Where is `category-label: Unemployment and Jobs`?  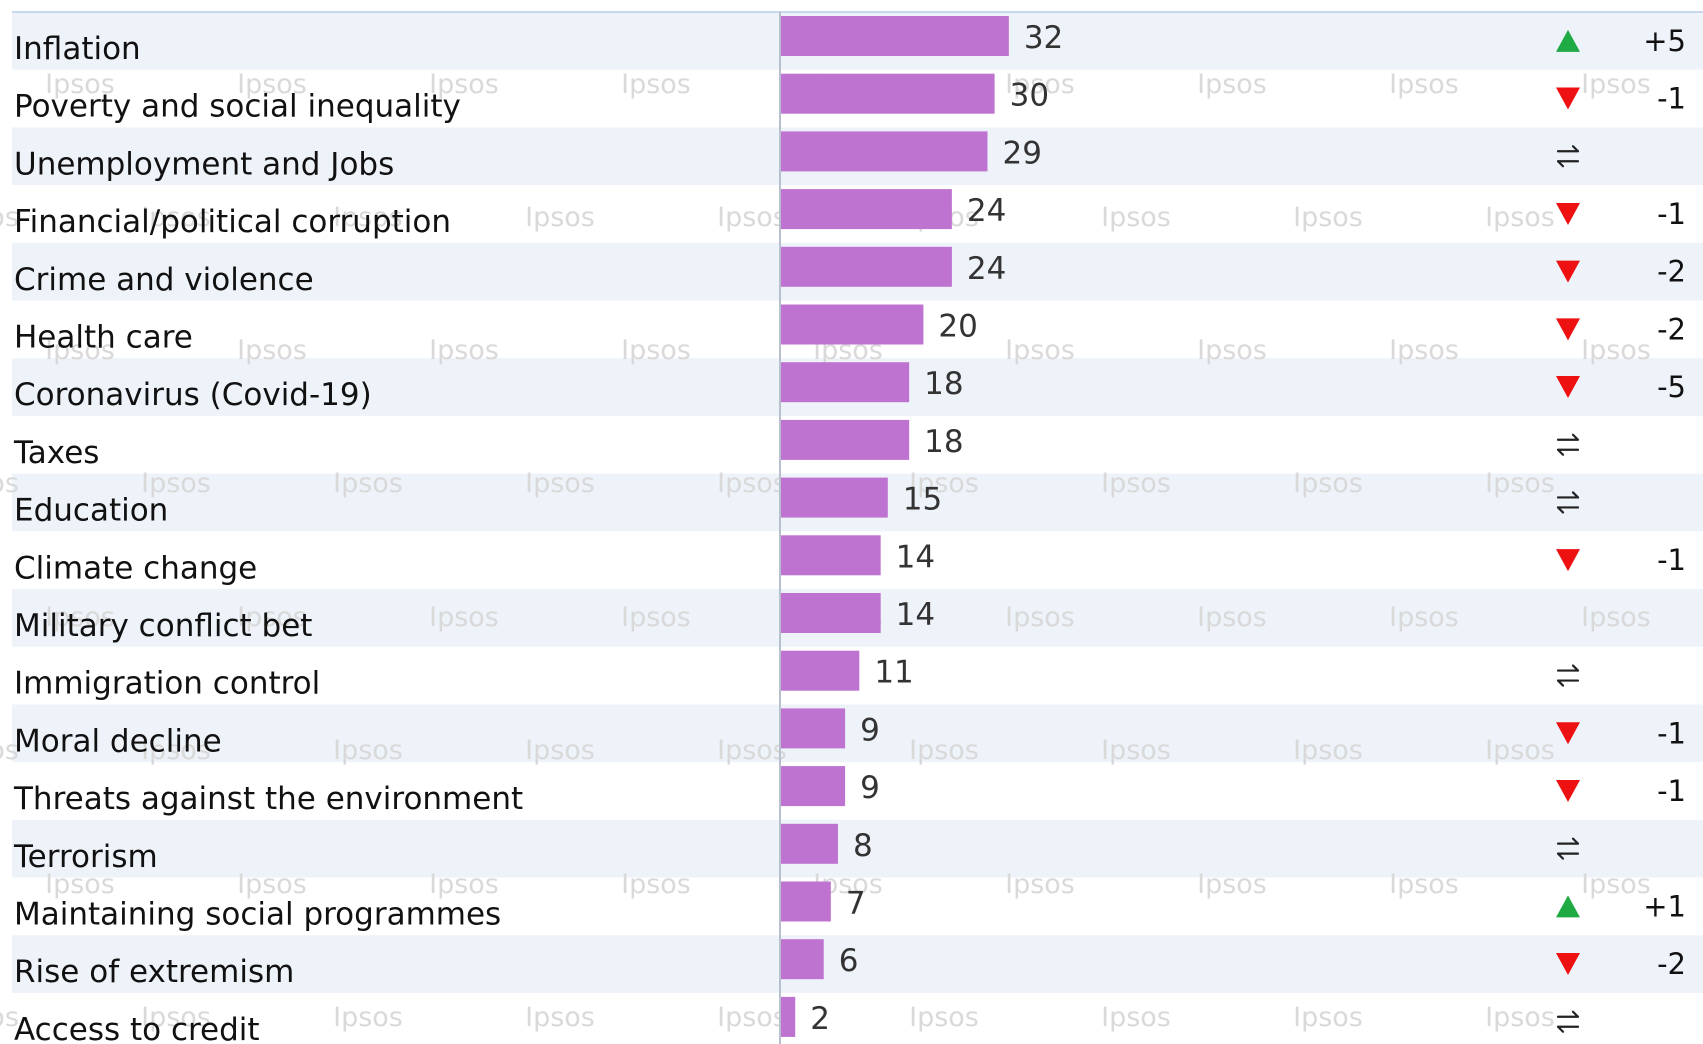
category-label: Unemployment and Jobs is located at coordinates (204, 164).